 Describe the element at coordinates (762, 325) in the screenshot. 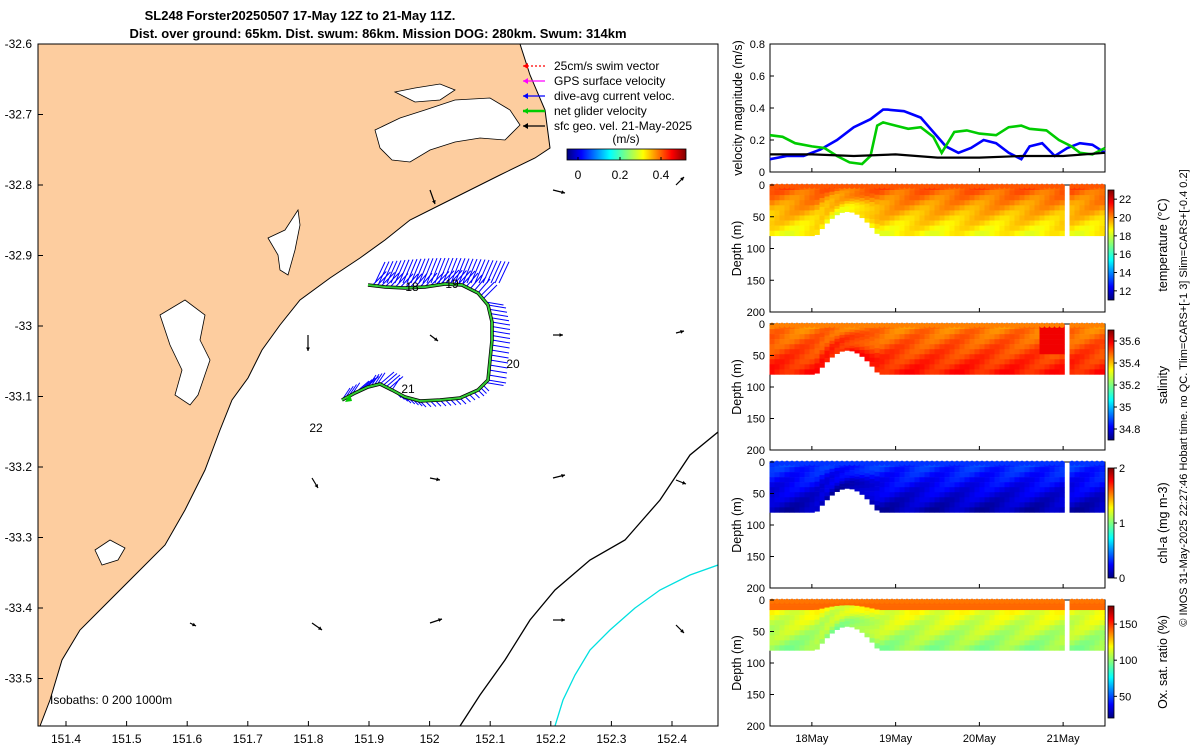

I see `depth-tick-label: 0` at that location.